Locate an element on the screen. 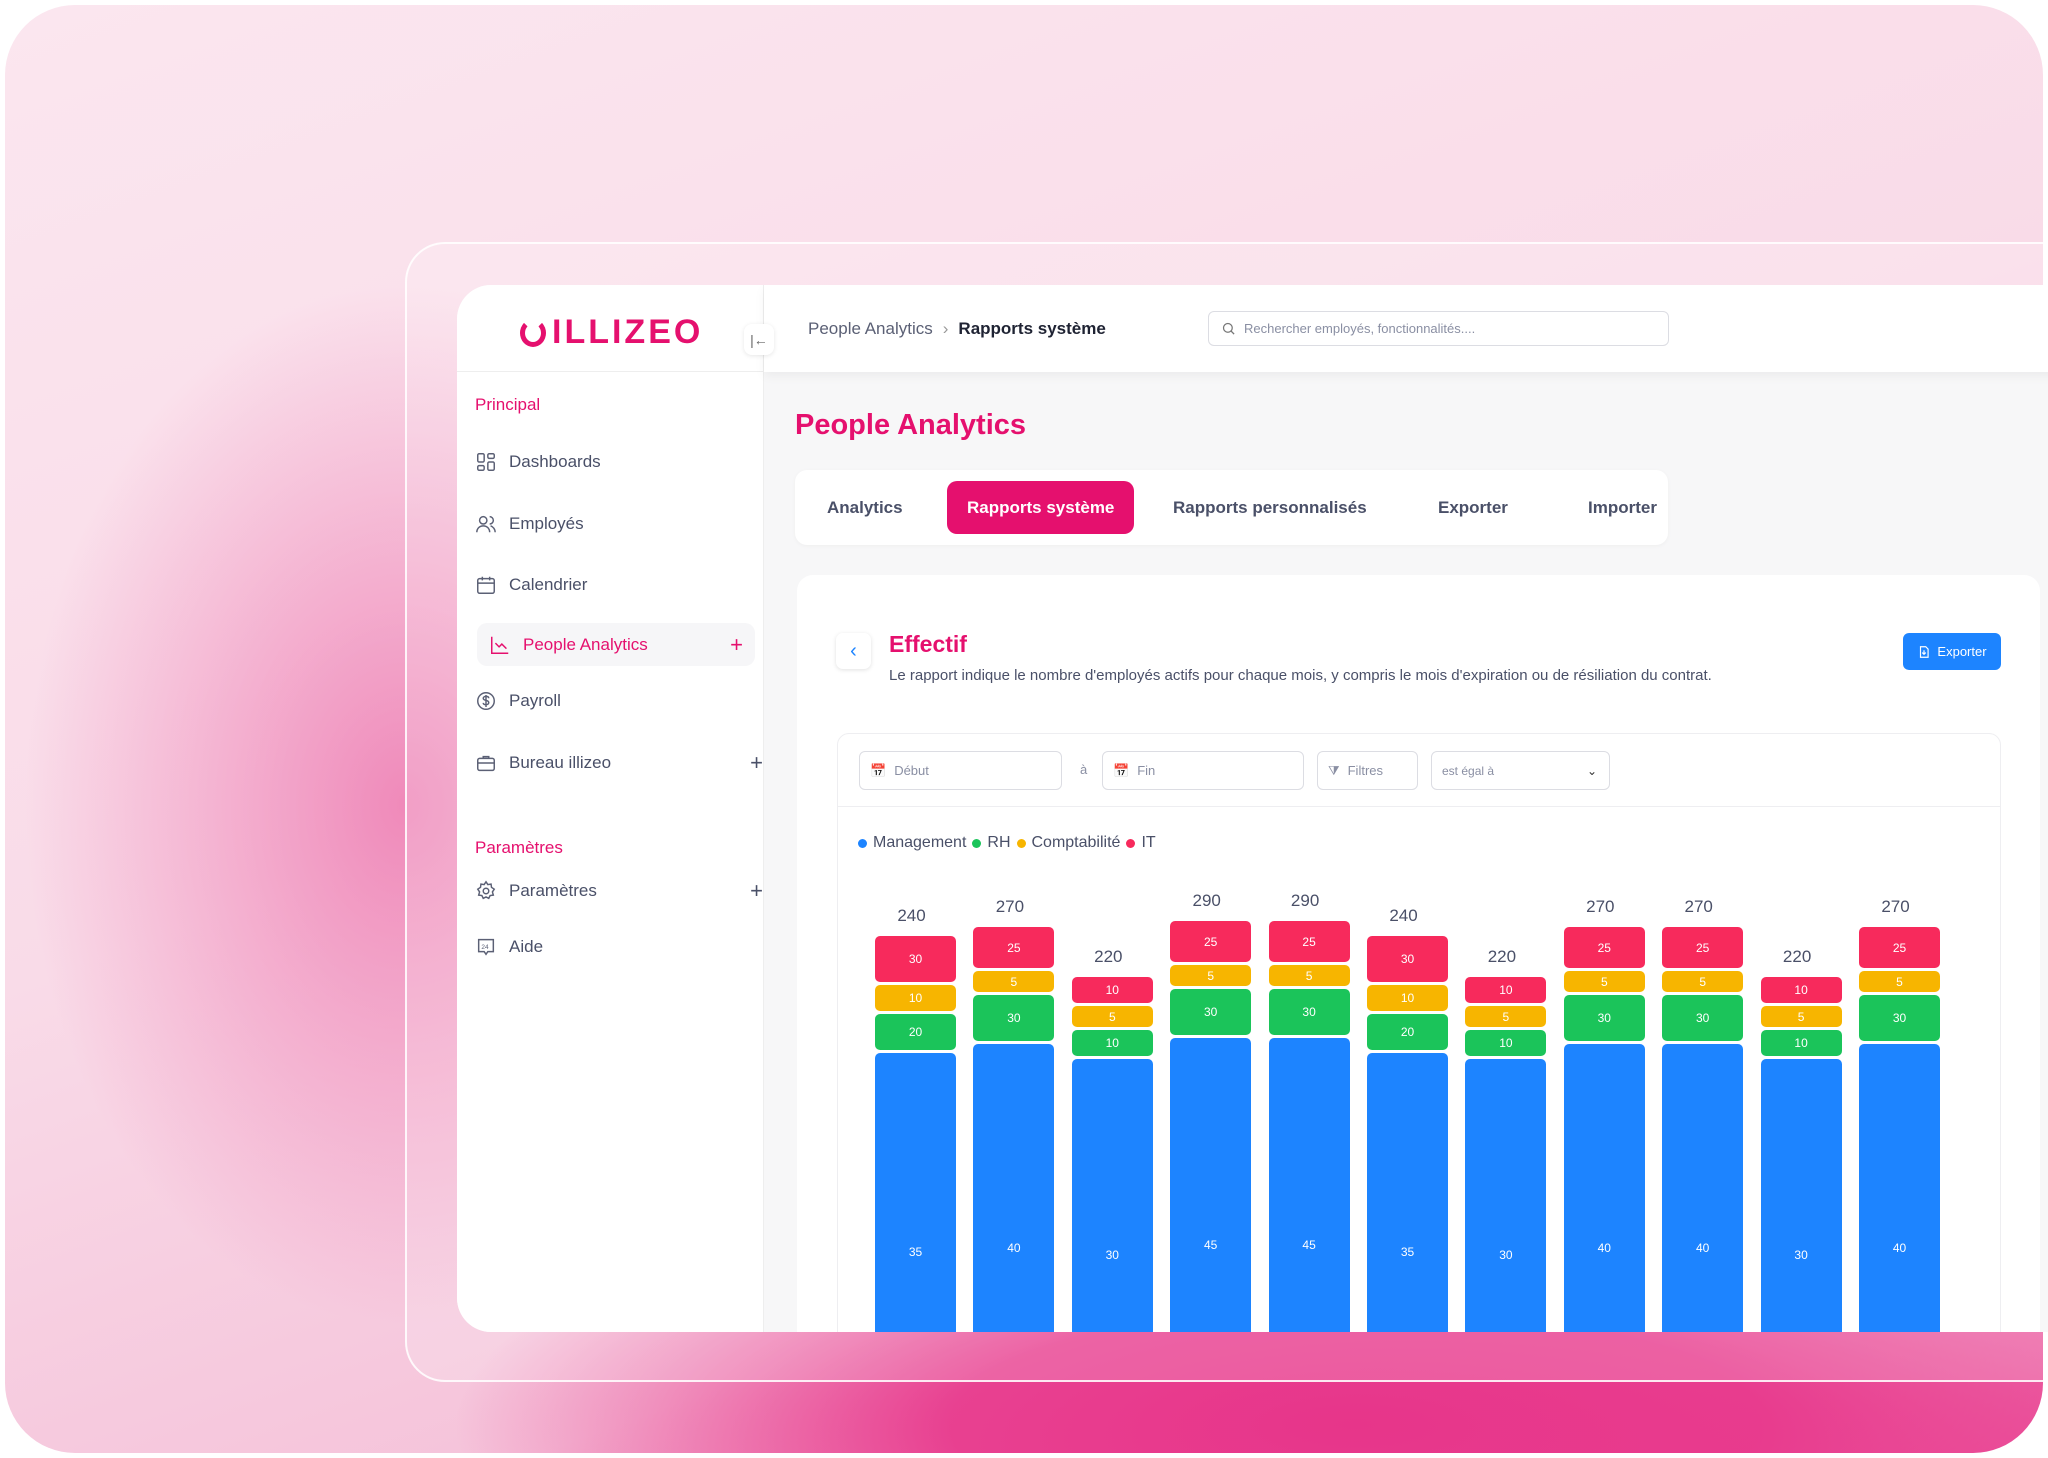  logo: ILLIZEO is located at coordinates (611, 332).